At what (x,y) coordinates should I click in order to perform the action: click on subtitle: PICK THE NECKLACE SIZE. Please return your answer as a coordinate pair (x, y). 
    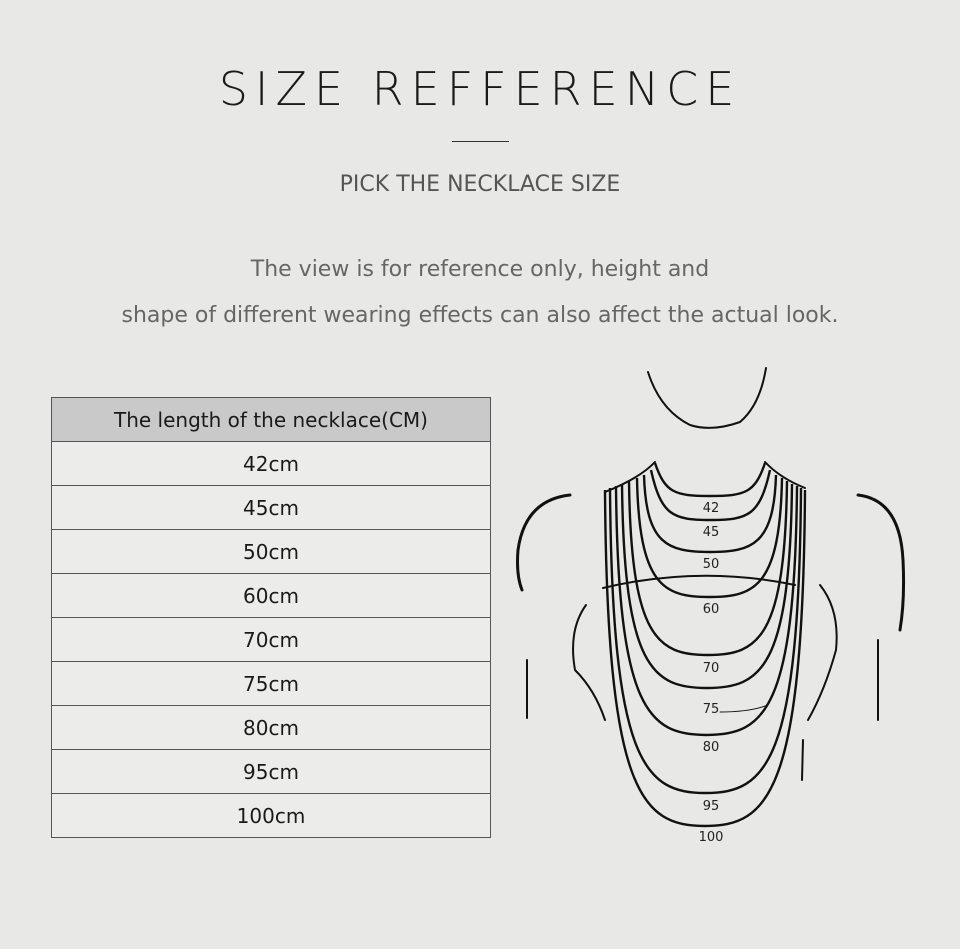
    Looking at the image, I should click on (480, 184).